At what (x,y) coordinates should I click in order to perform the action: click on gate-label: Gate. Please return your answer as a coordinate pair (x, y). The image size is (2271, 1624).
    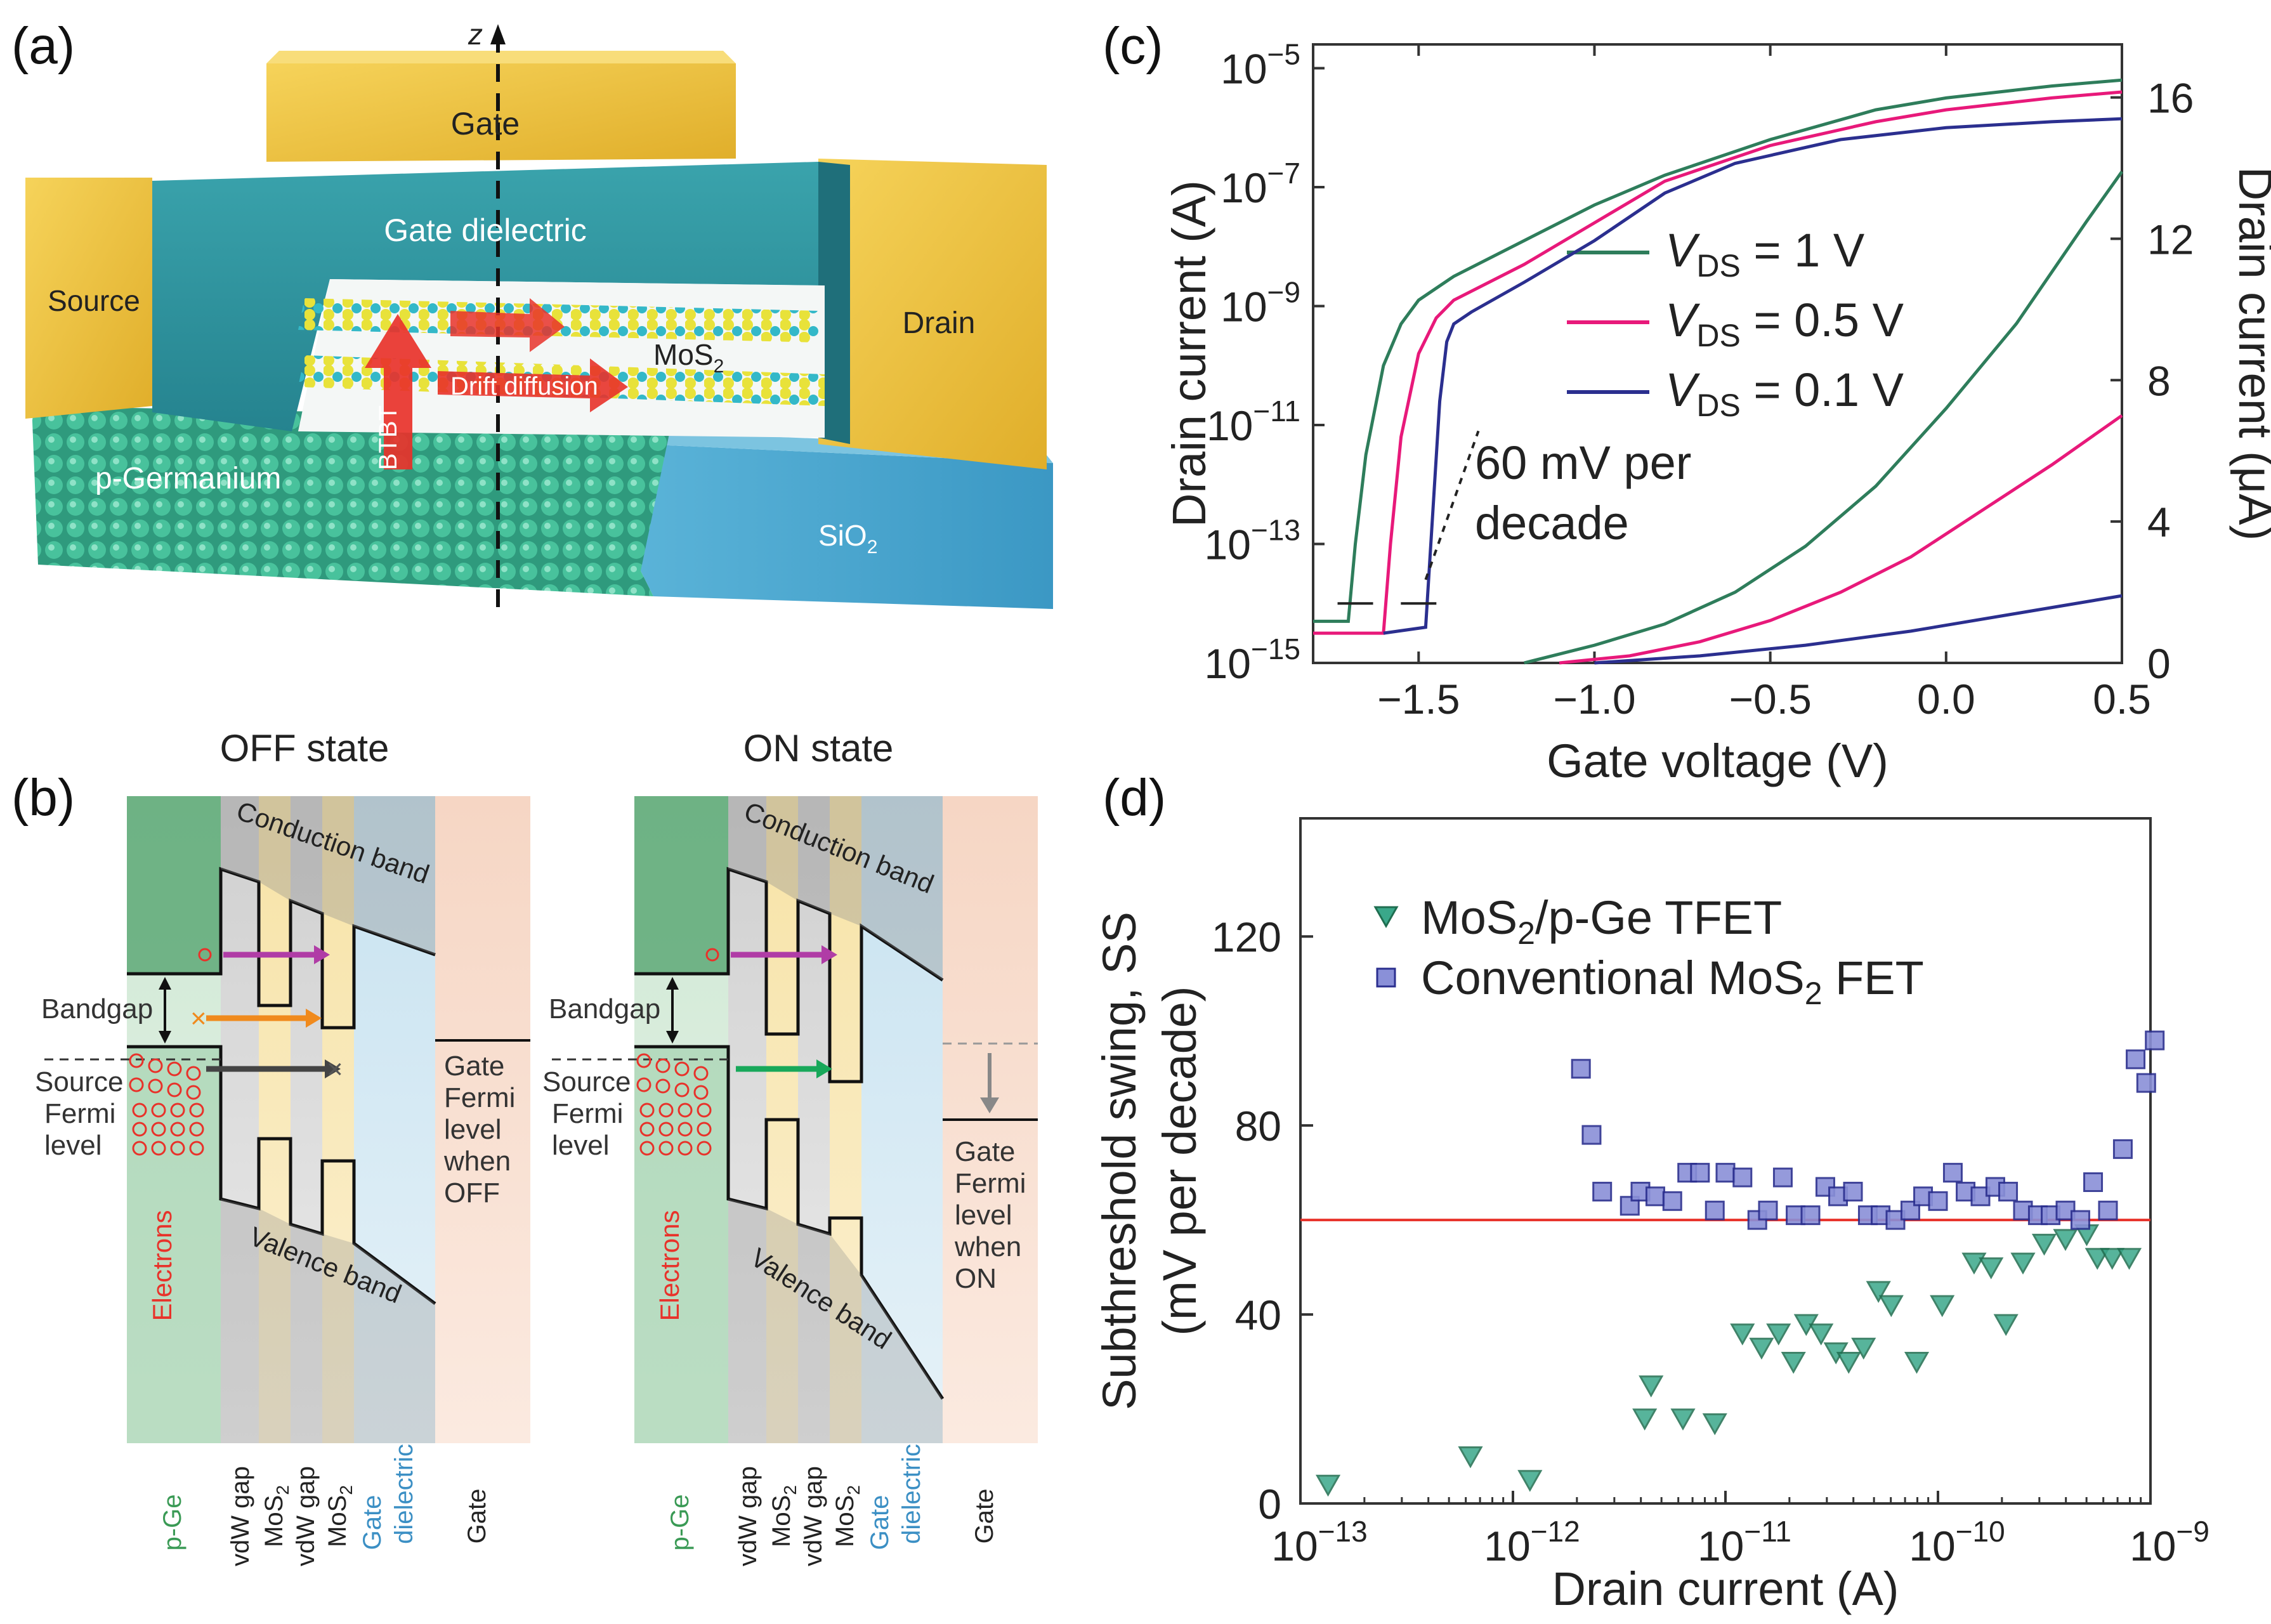
    Looking at the image, I should click on (486, 123).